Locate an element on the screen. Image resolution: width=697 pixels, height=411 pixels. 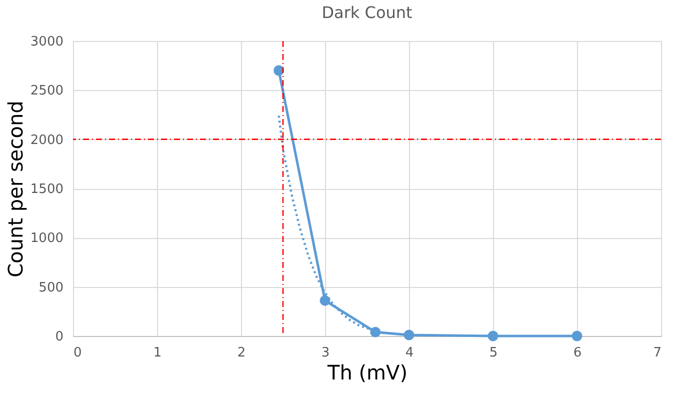
y-axis-title: Count per second is located at coordinates (15, 189).